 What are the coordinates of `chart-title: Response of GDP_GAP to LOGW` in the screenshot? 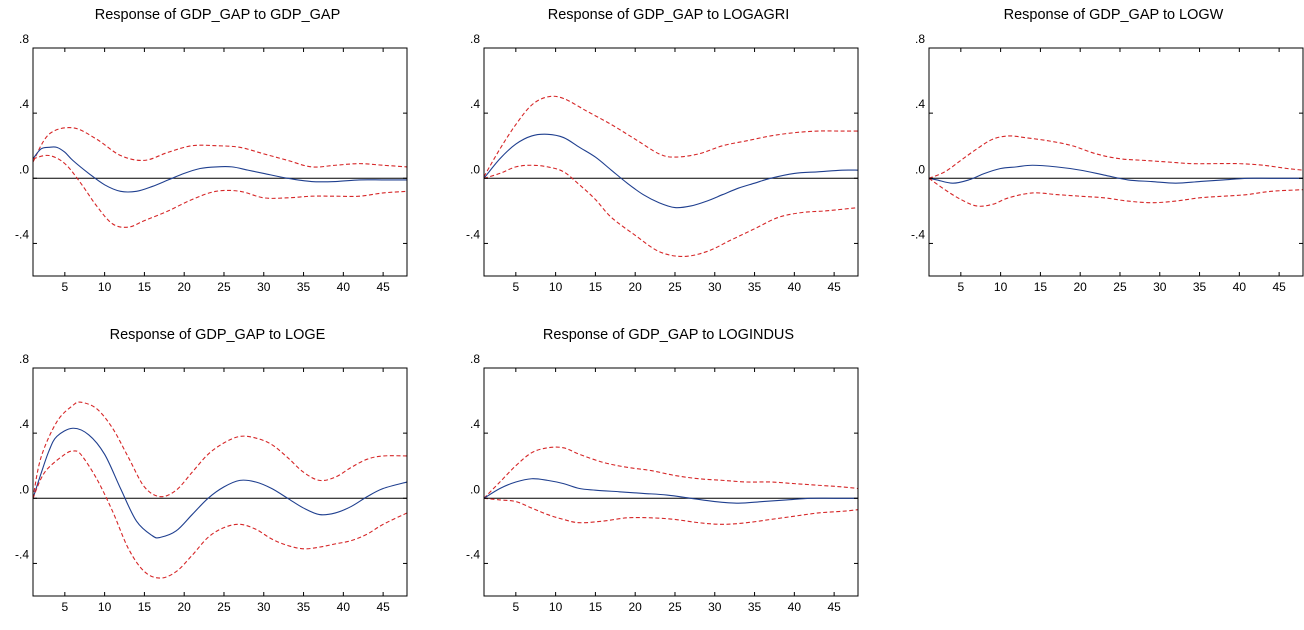 It's located at (1113, 15).